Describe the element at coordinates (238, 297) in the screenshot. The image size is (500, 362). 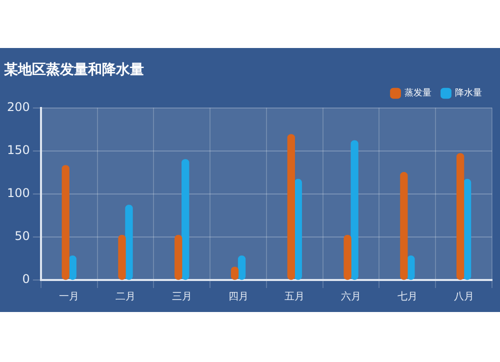
I see `x-tick-label: 四月` at that location.